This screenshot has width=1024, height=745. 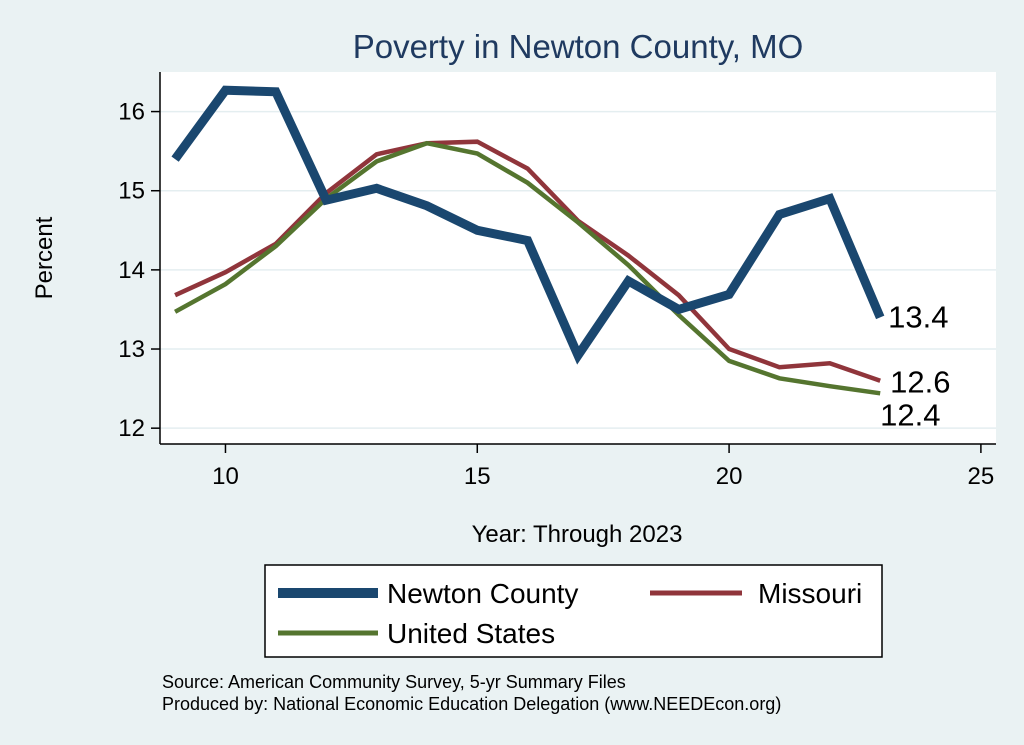 I want to click on legend-label-newton-county: Newton County, so click(x=482, y=593).